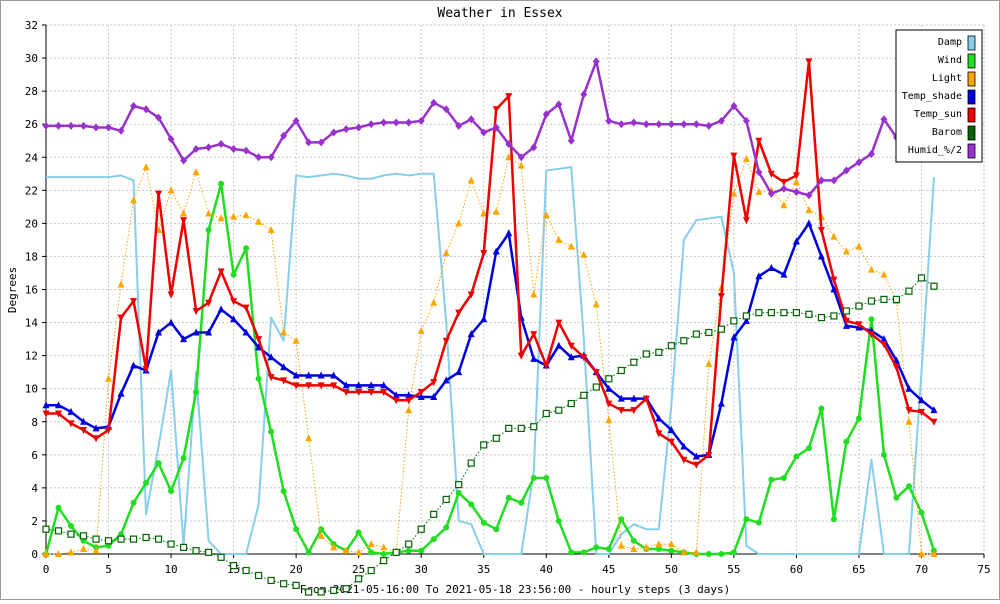 This screenshot has height=604, width=1000. Describe the element at coordinates (950, 60) in the screenshot. I see `legend-label: Wind` at that location.